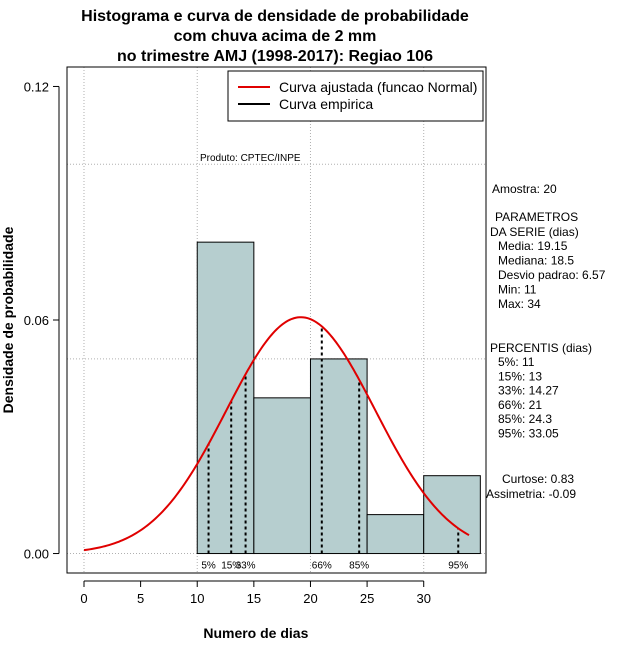  I want to click on percentile-value: 66%: 21, so click(520, 405).